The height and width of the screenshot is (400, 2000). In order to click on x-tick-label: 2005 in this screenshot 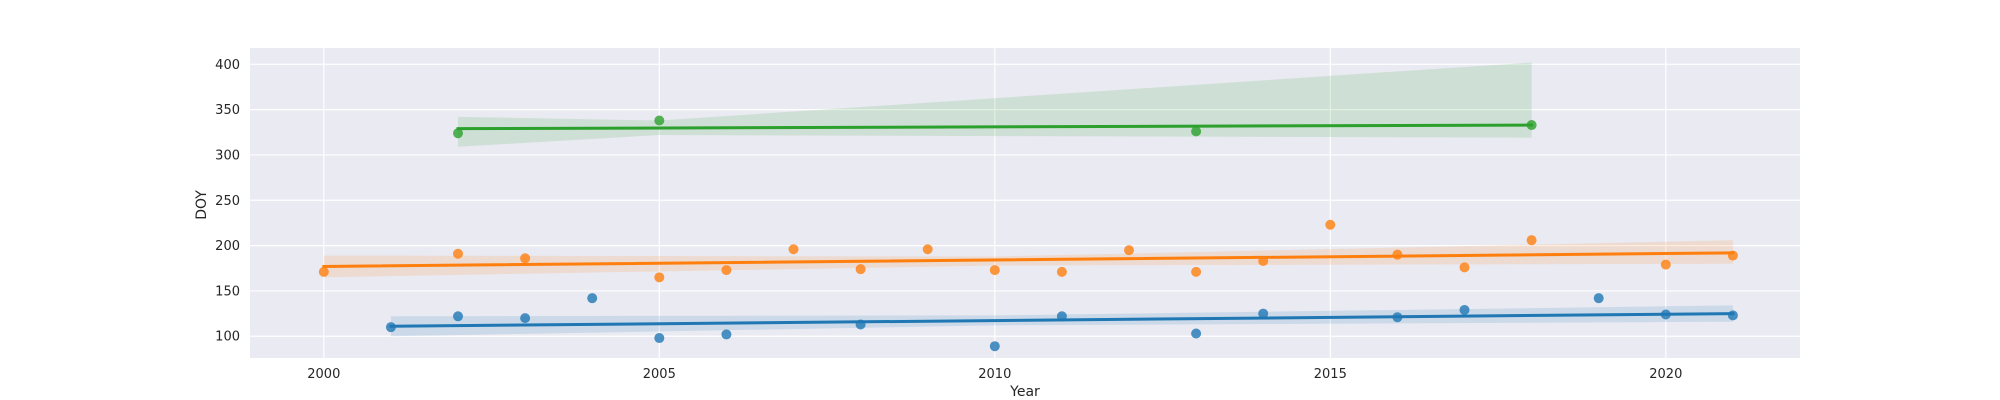, I will do `click(659, 374)`.